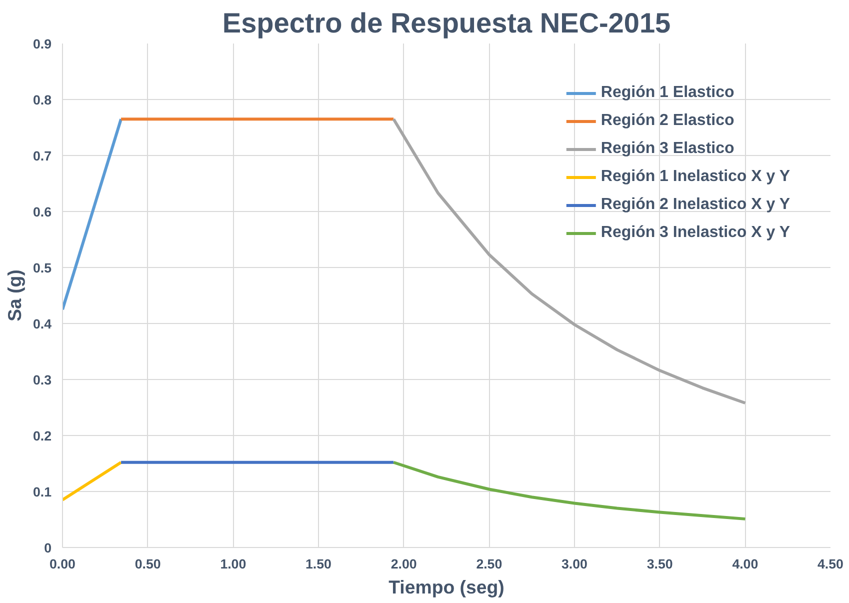 Image resolution: width=849 pixels, height=603 pixels. I want to click on y-tick-label: 0.8, so click(42, 100).